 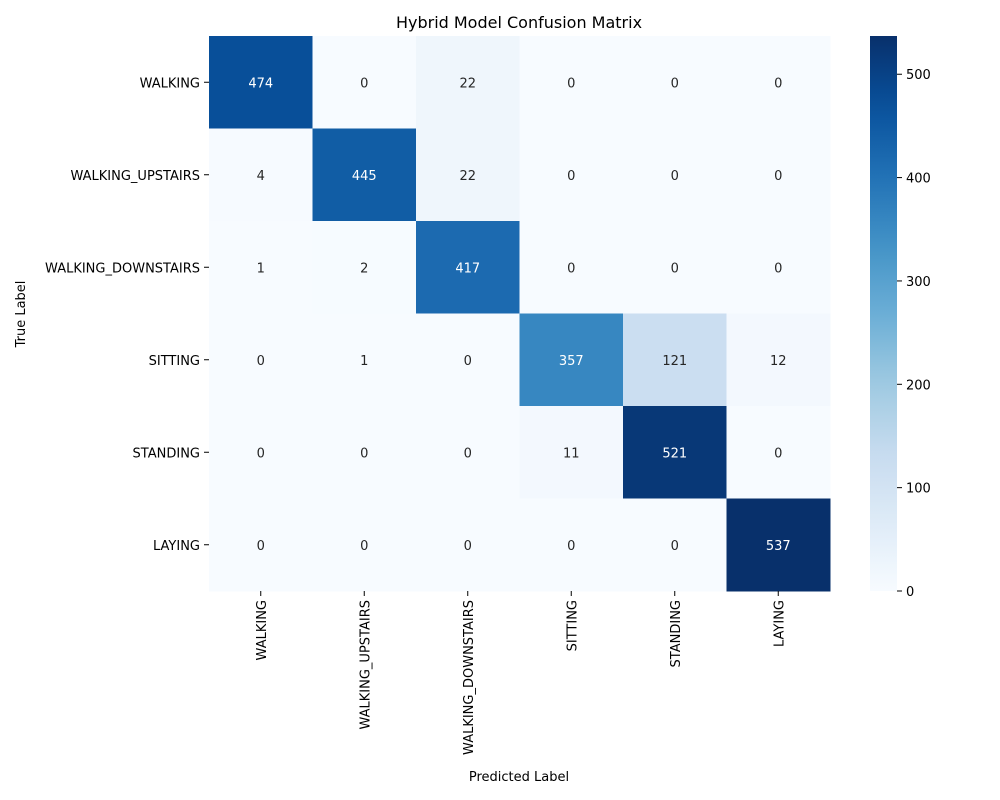 I want to click on x-tick-label: WALKING, so click(x=262, y=630).